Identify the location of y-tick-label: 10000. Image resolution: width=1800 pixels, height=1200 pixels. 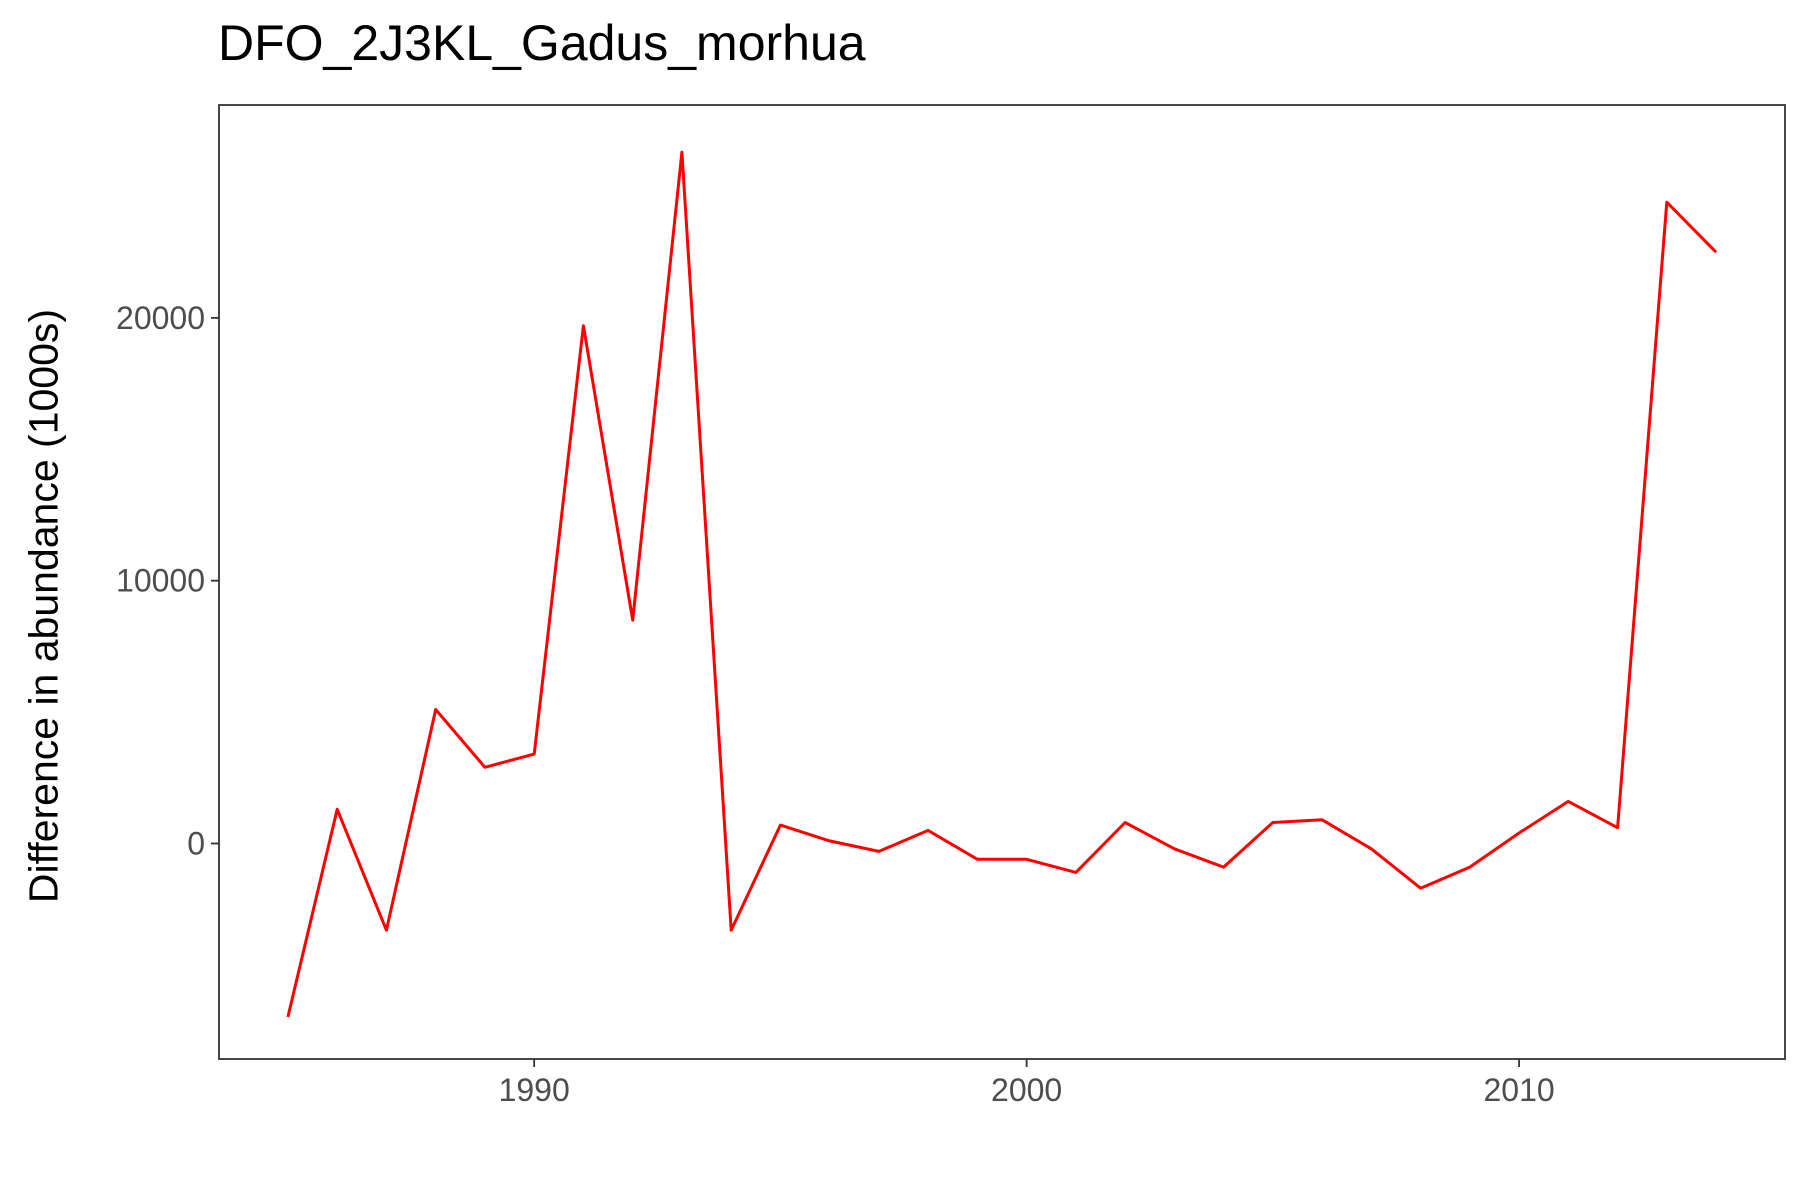
(160, 581).